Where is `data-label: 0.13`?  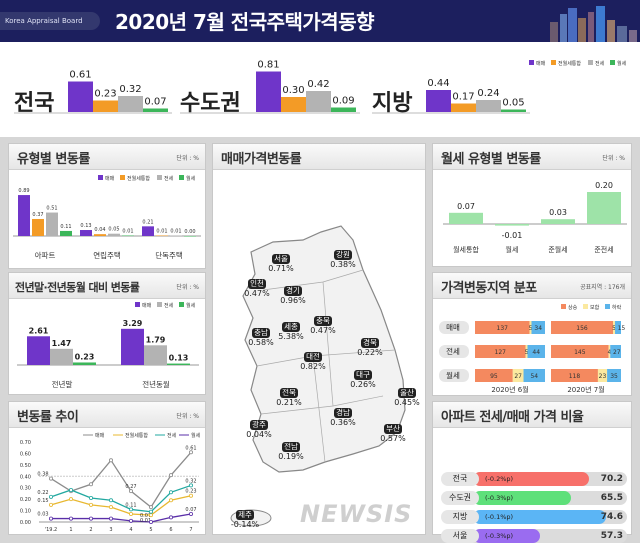
data-label: 0.13 is located at coordinates (179, 358).